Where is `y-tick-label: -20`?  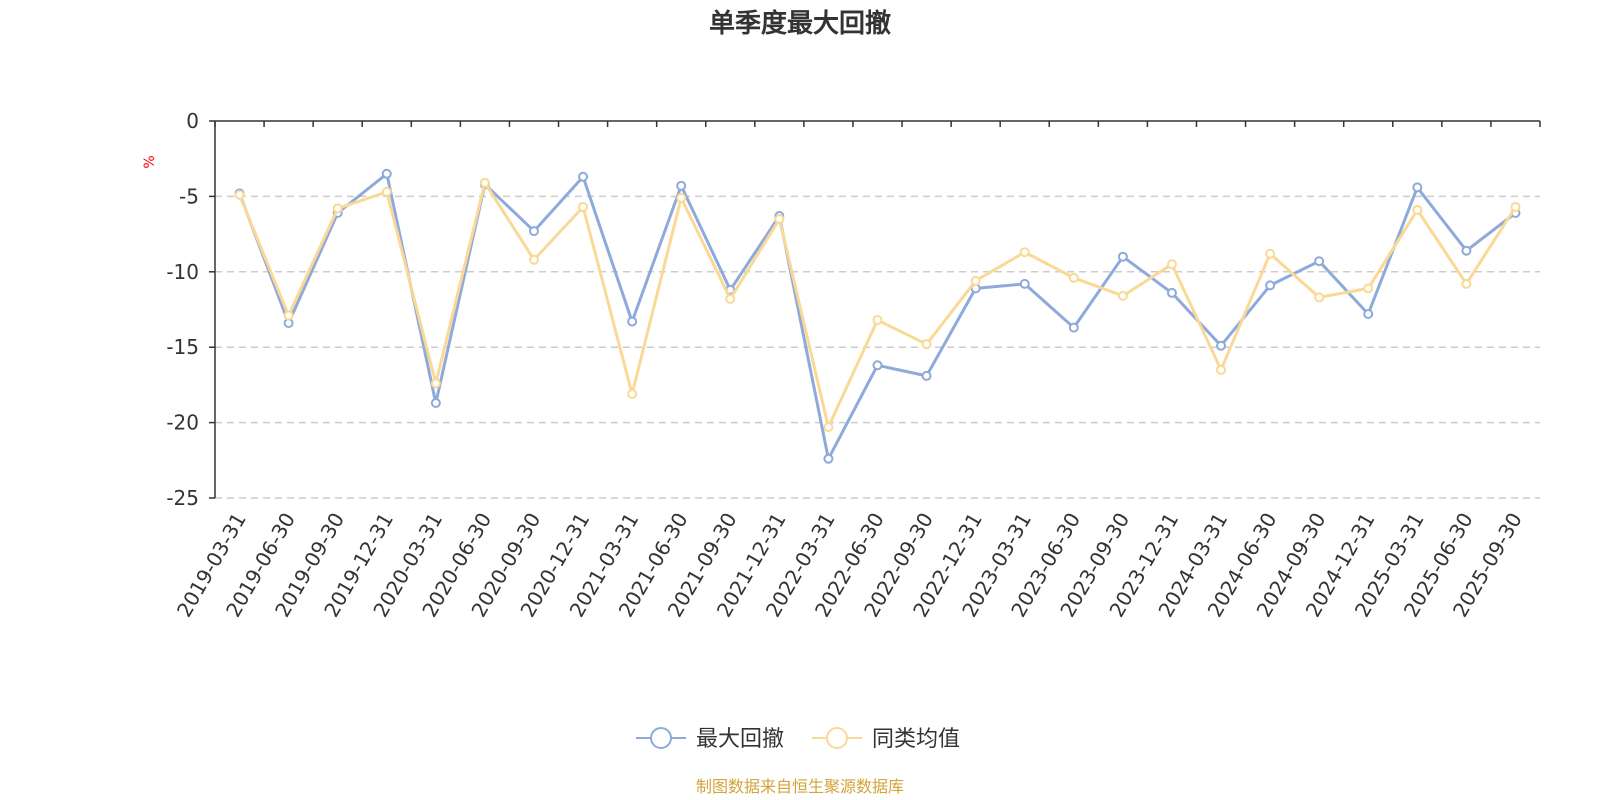
y-tick-label: -20 is located at coordinates (182, 423).